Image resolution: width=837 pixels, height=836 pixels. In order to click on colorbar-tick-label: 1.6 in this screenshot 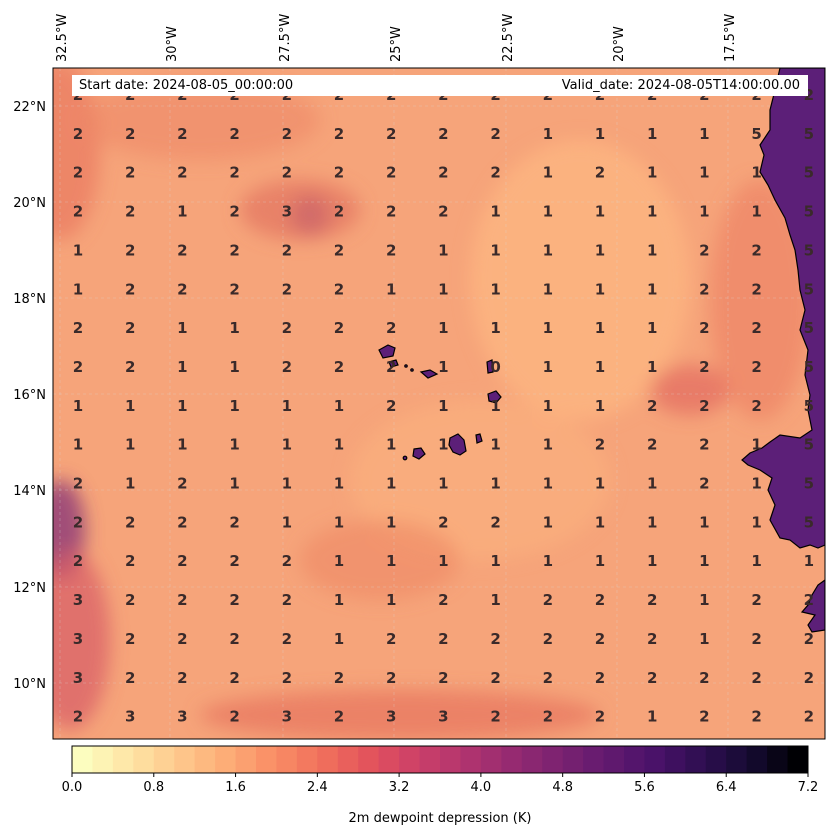, I will do `click(235, 787)`.